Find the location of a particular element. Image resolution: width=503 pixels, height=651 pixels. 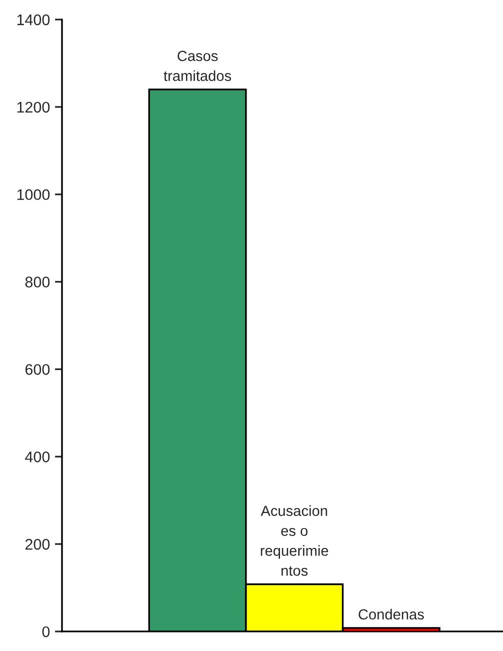

y-tick-label: 1400 is located at coordinates (33, 20).